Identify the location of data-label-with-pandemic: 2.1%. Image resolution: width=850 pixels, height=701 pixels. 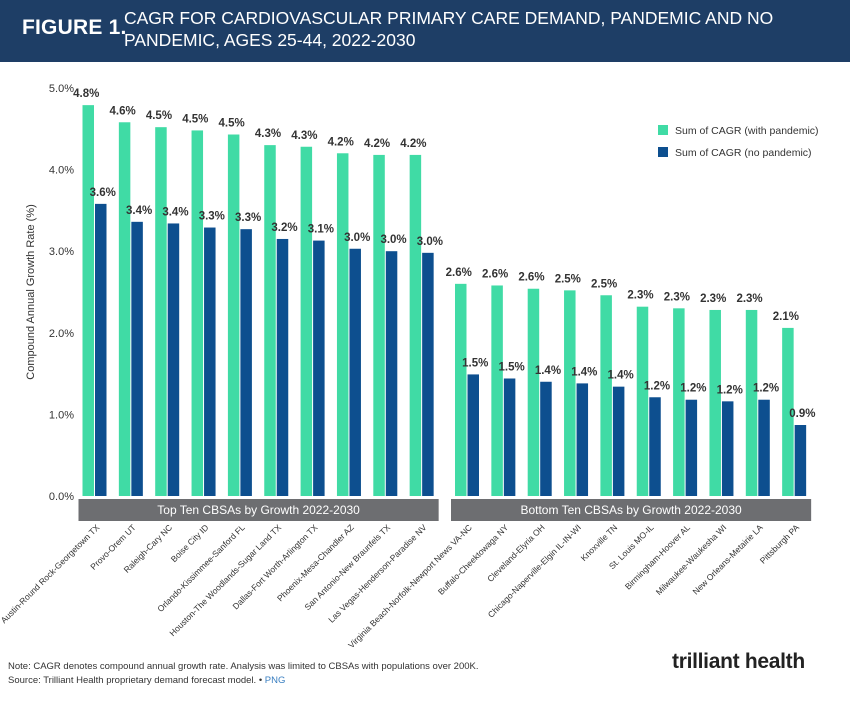
(786, 317).